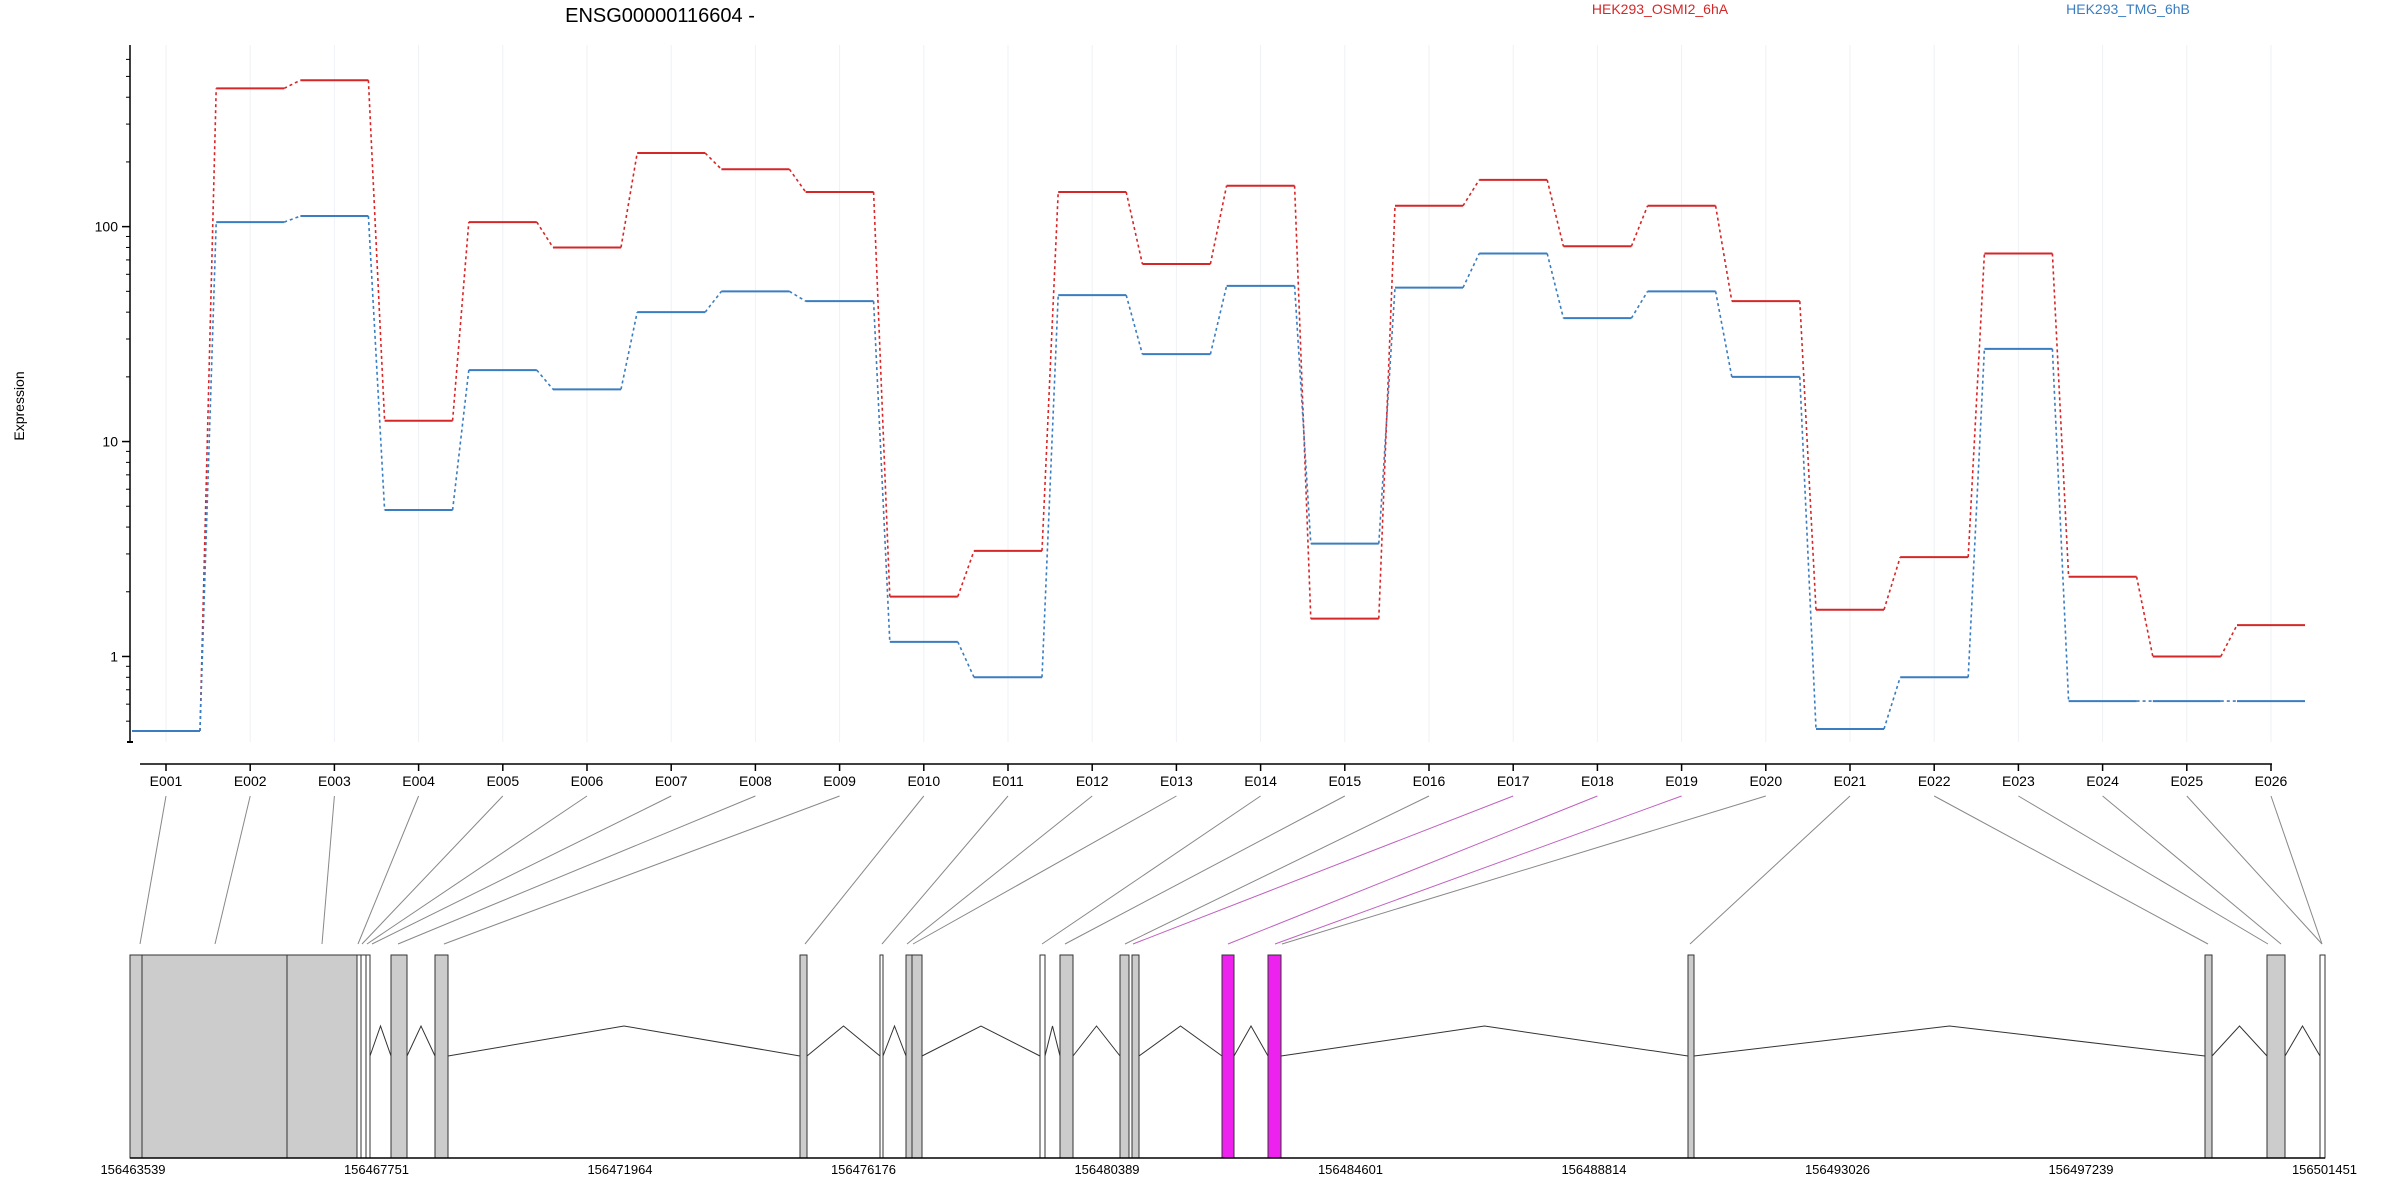  What do you see at coordinates (1765, 781) in the screenshot?
I see `x-tick-label-e020: E020` at bounding box center [1765, 781].